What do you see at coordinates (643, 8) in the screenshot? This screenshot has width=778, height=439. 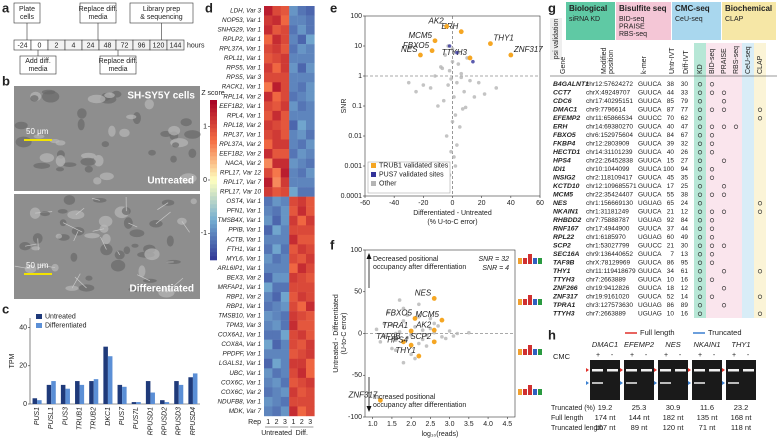 I see `group-title: Bisulfite seq` at bounding box center [643, 8].